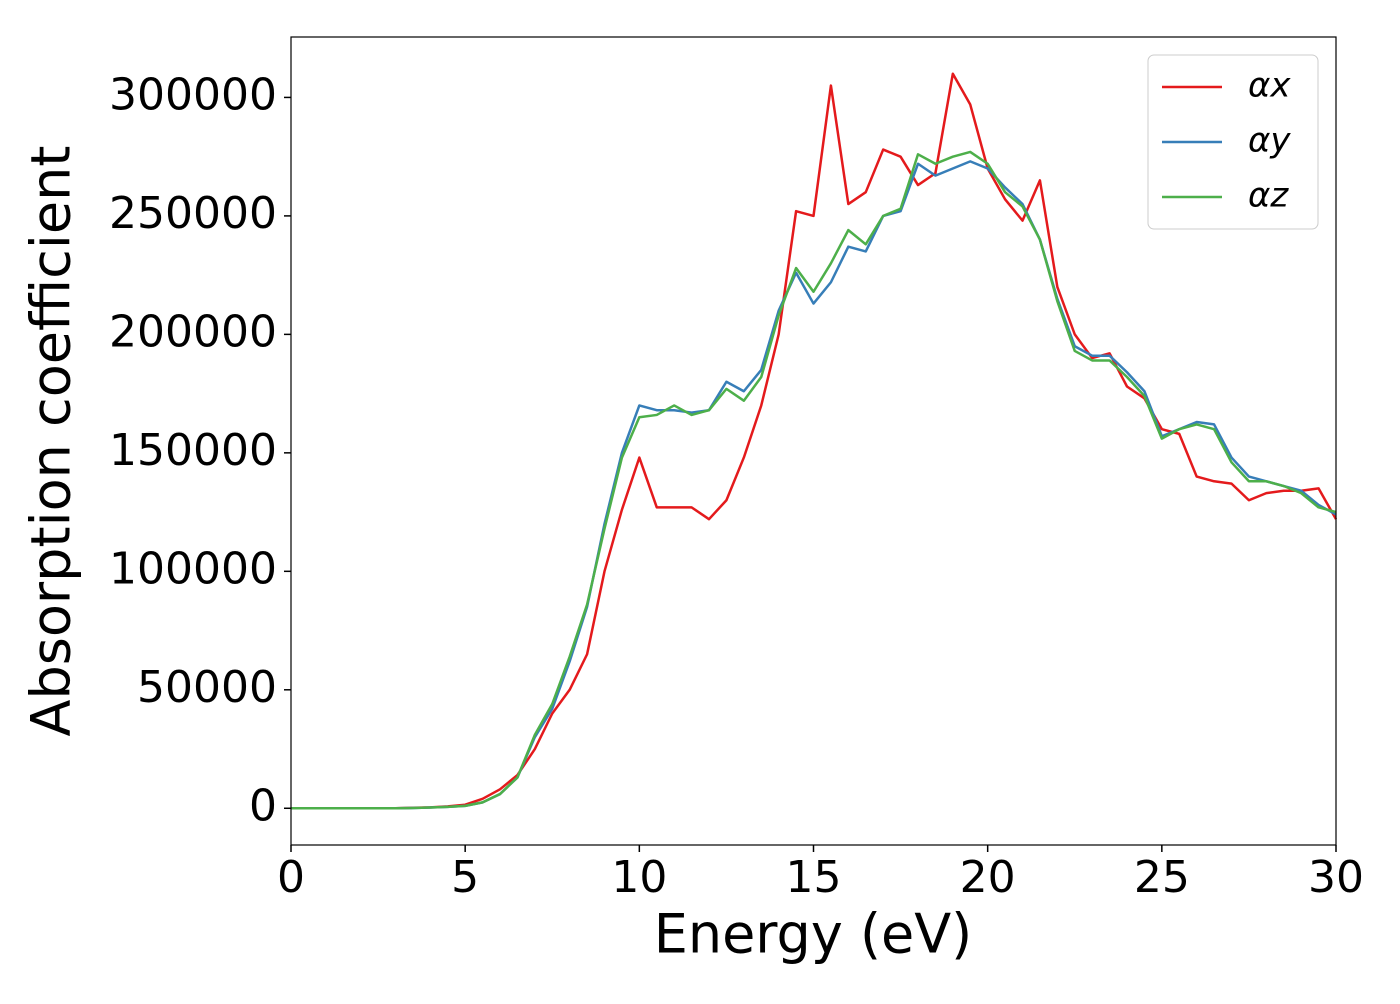  I want to click on legend-label: αz, so click(1268, 196).